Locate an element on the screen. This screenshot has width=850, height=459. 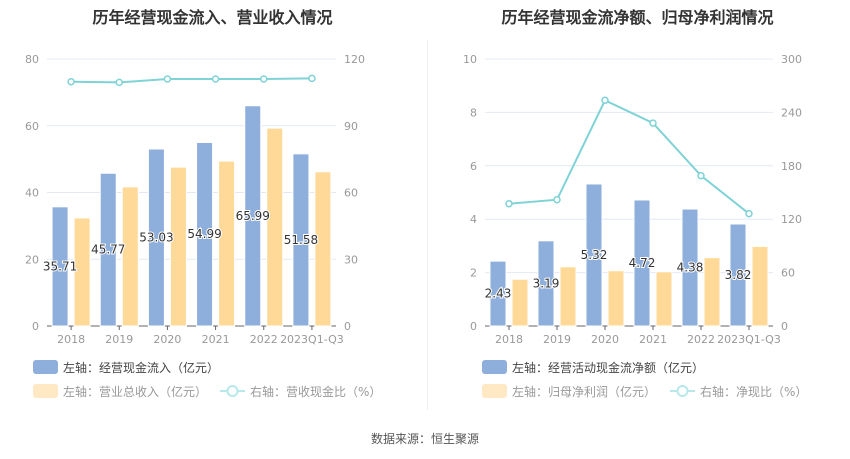
legend-label-1: 左轴：经营现金流入（亿元） is located at coordinates (141, 367).